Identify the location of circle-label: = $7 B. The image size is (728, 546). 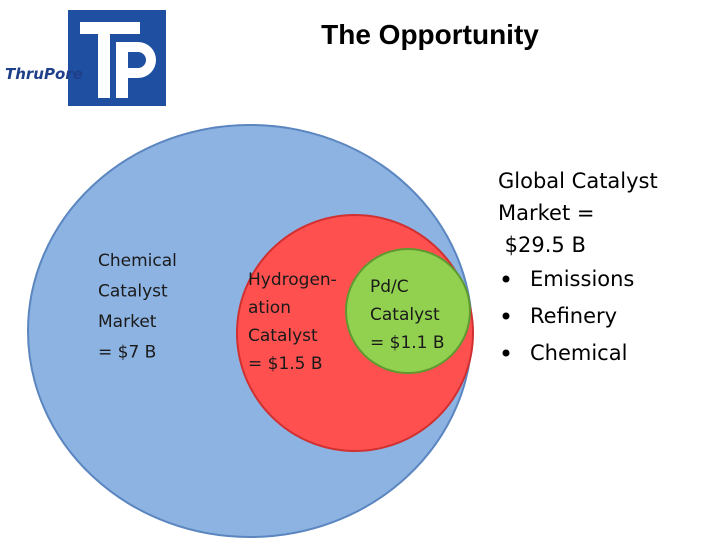
(127, 353).